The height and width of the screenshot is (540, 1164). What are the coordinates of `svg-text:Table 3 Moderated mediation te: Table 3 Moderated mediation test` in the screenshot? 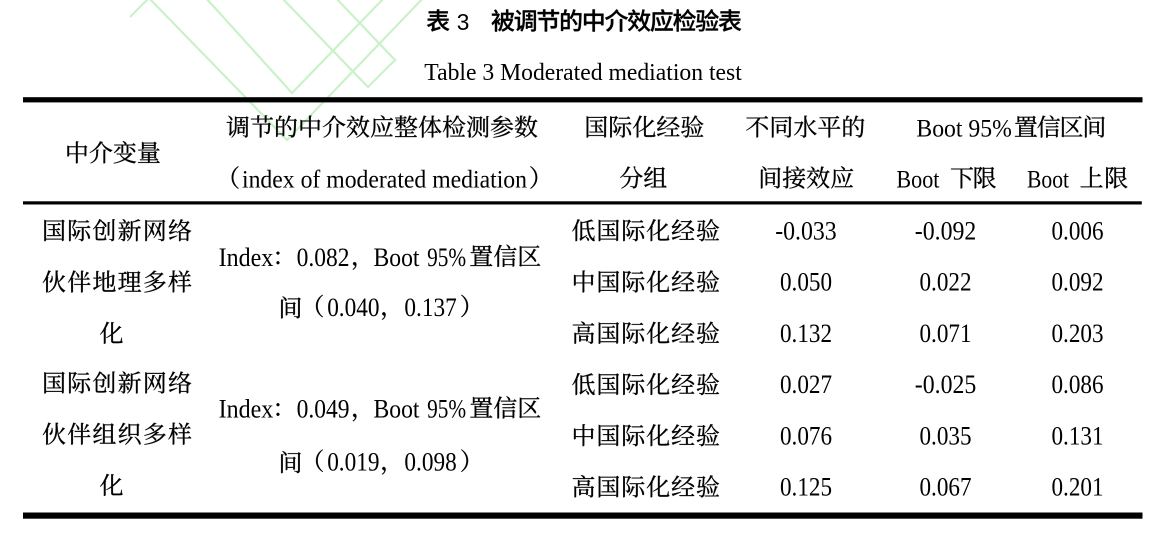 It's located at (583, 73).